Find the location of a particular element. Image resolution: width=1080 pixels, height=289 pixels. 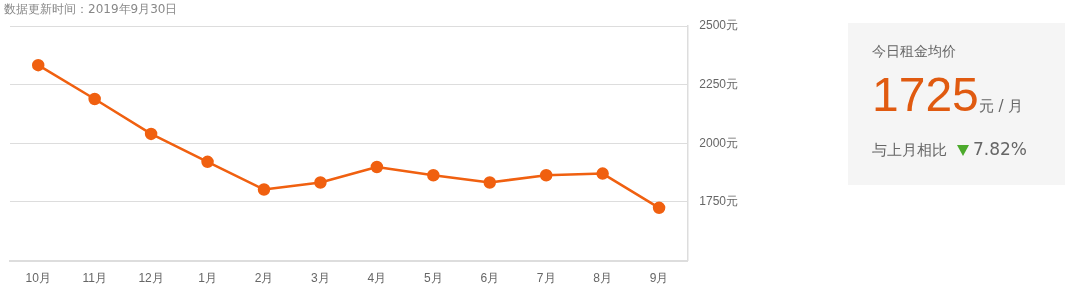

x-tick-label: 7月 is located at coordinates (546, 278).